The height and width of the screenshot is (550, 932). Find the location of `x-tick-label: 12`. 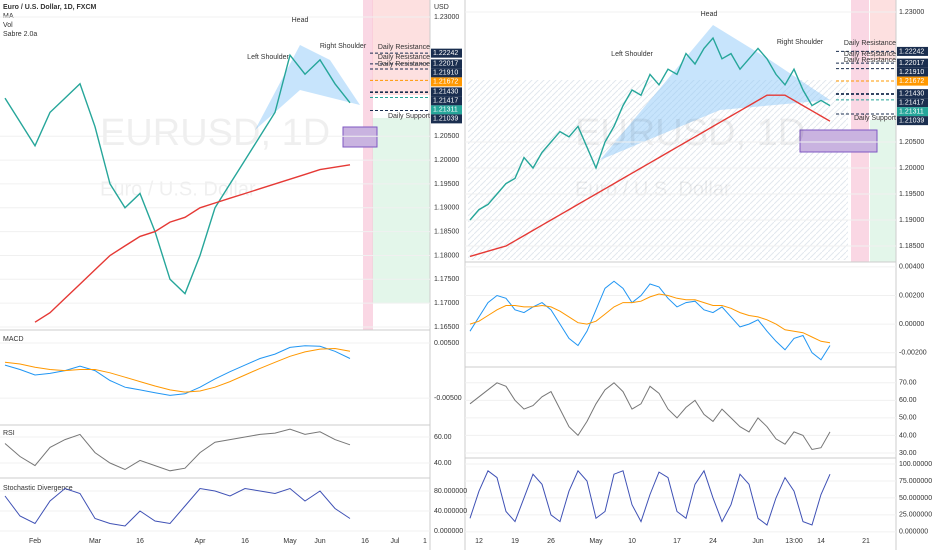

x-tick-label: 12 is located at coordinates (479, 541).